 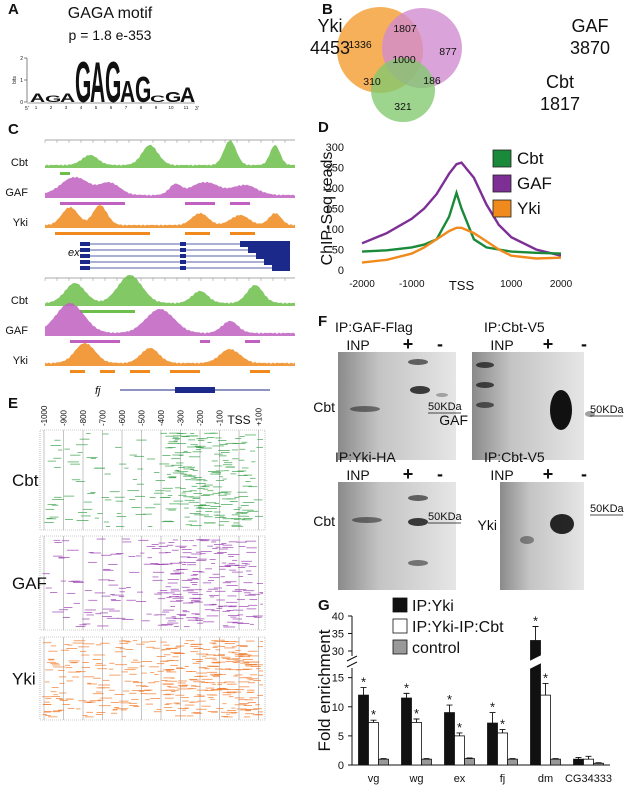 I want to click on motif-pvalue: p = 1.8 e-353, so click(x=110, y=35).